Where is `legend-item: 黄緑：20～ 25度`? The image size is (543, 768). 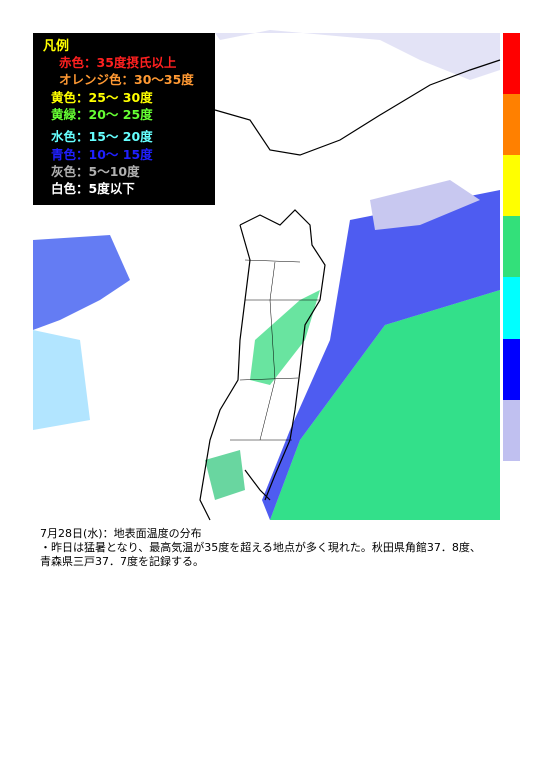
legend-item: 黄緑：20～ 25度 is located at coordinates (102, 114).